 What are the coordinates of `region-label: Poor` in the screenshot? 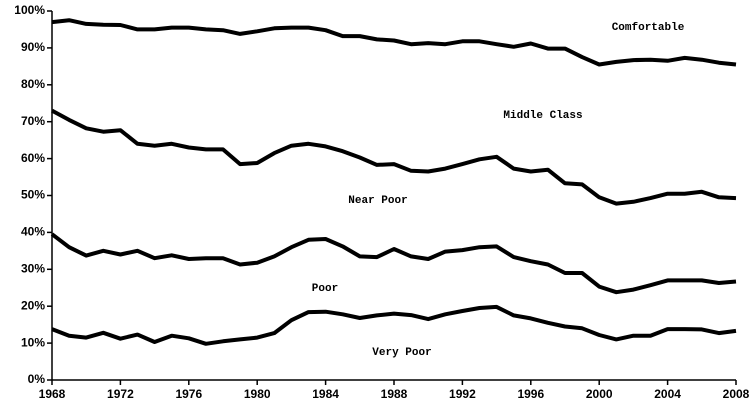 It's located at (325, 289).